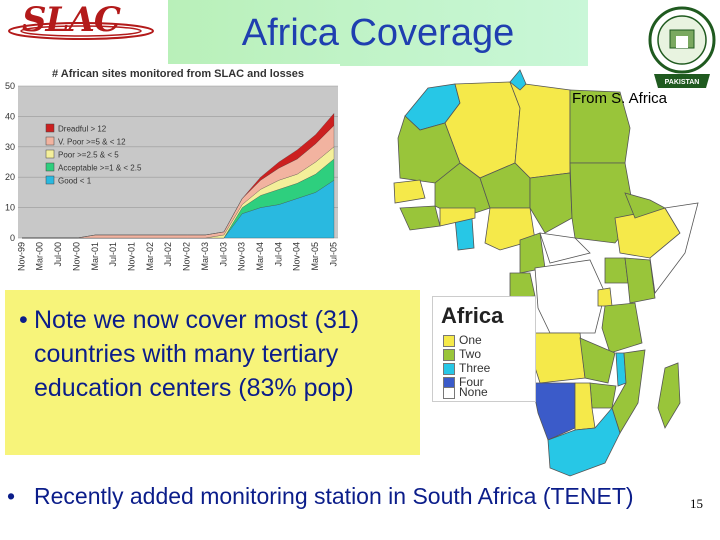 Image resolution: width=720 pixels, height=540 pixels. I want to click on map-caption: From S. Africa, so click(620, 98).